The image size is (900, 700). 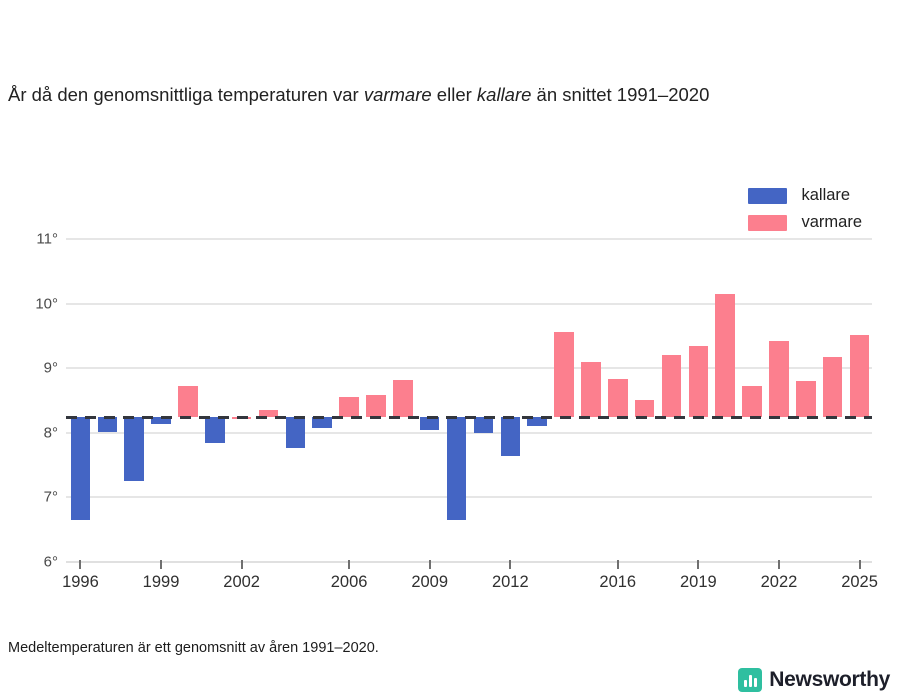 I want to click on bar-2019, so click(x=698, y=381).